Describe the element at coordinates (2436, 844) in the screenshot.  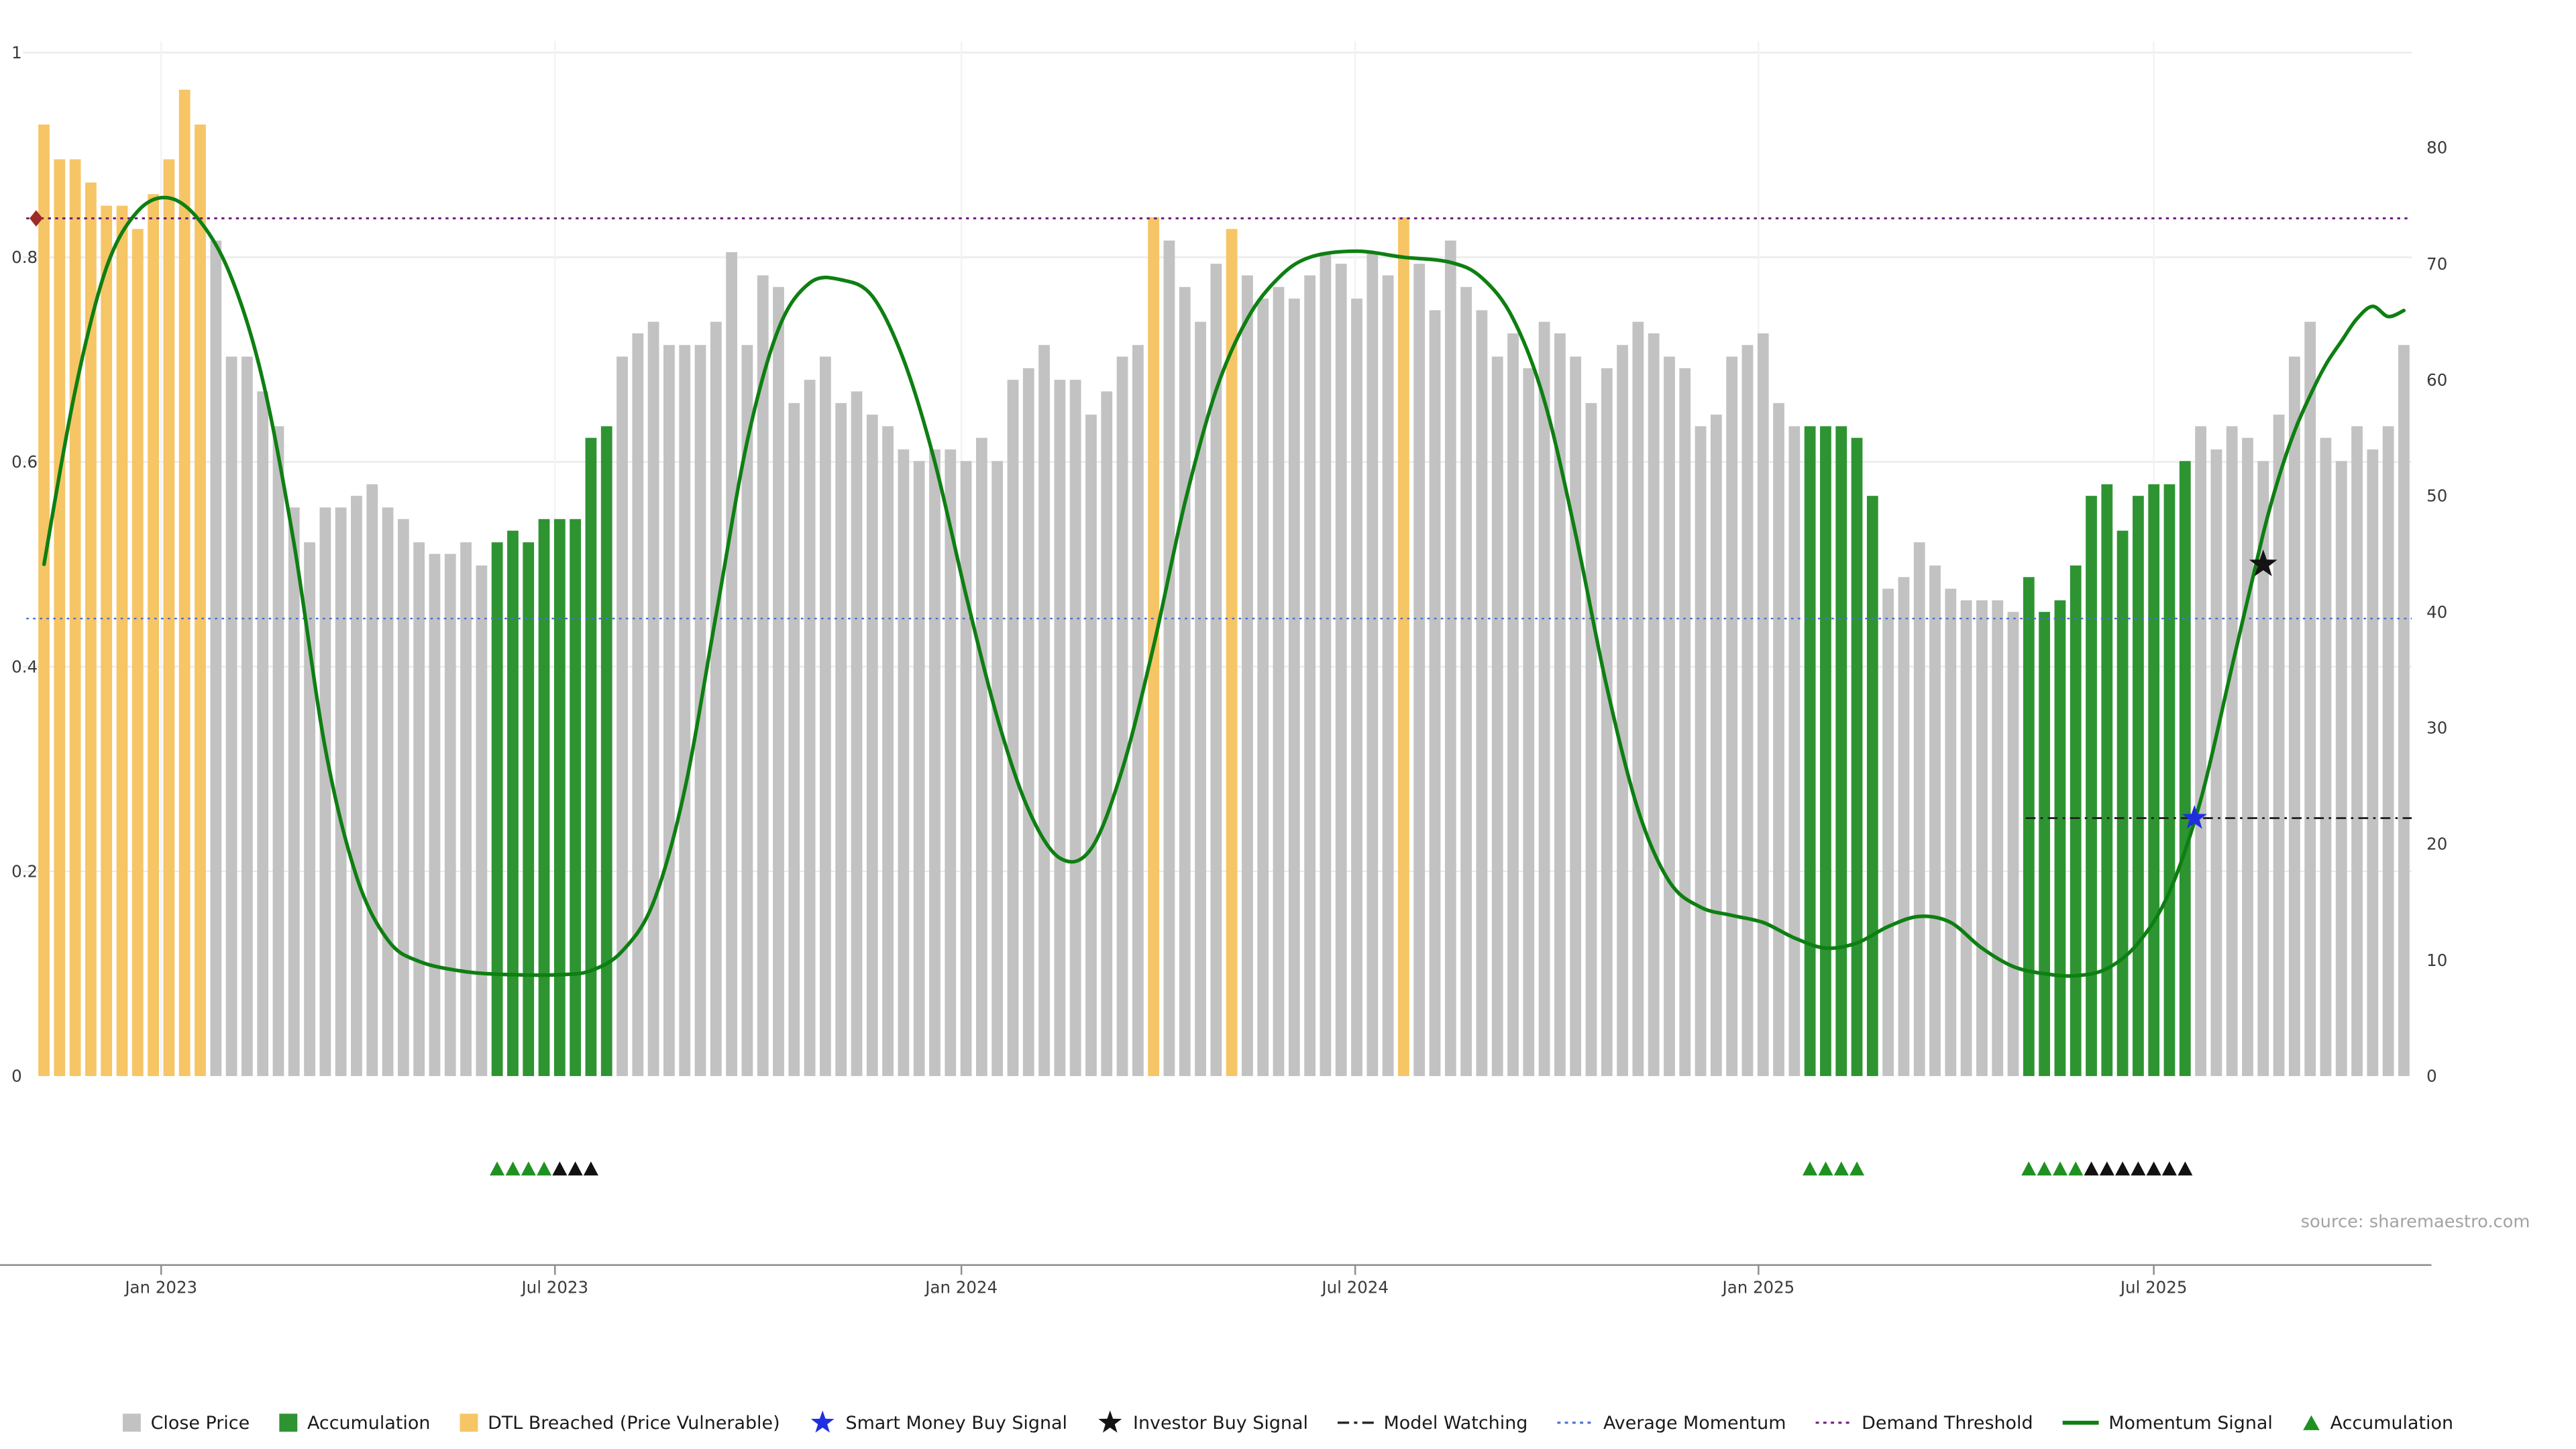
I see `right-axis-tick-label: 20` at that location.